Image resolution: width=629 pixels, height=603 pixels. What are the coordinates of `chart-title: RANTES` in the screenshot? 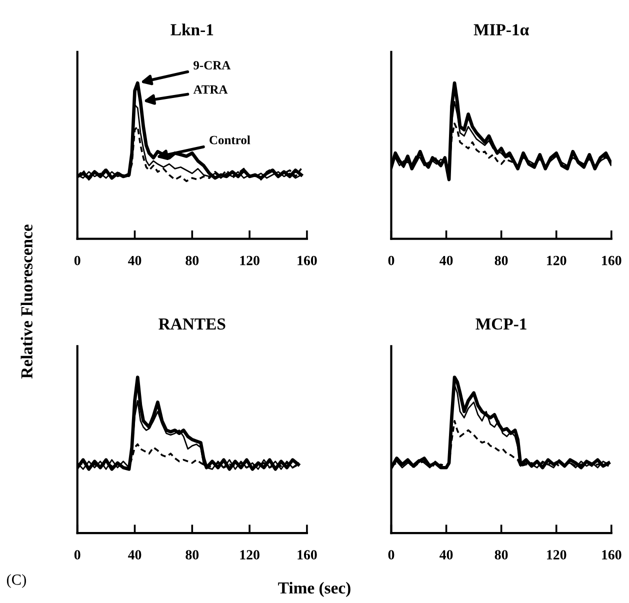 It's located at (192, 324).